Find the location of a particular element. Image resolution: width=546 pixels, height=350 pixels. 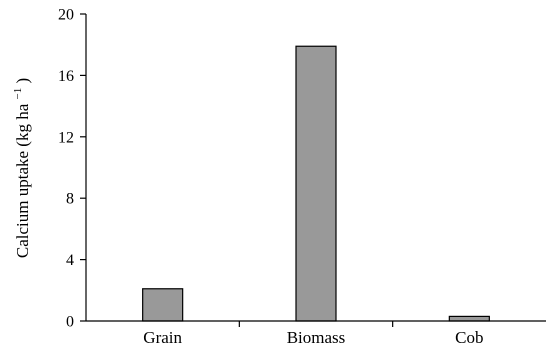

y-tick-label: 20 is located at coordinates (66, 15).